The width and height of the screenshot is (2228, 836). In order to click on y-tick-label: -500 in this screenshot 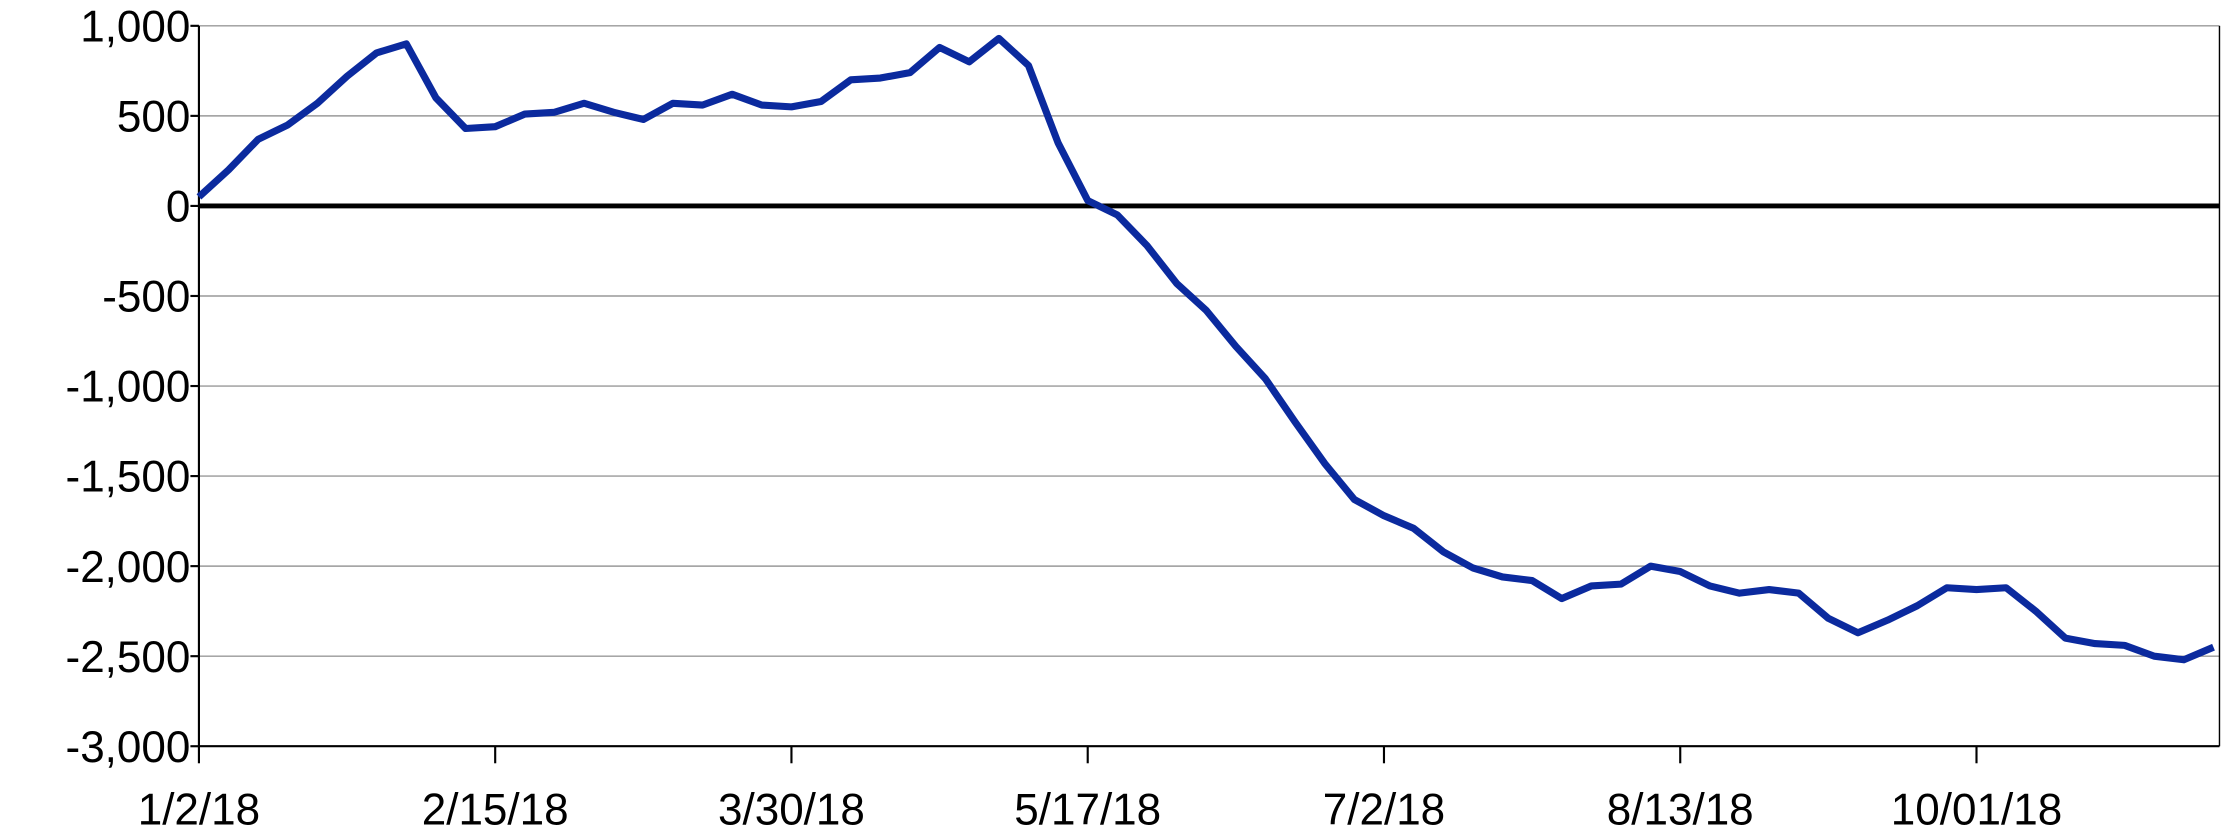, I will do `click(146, 297)`.